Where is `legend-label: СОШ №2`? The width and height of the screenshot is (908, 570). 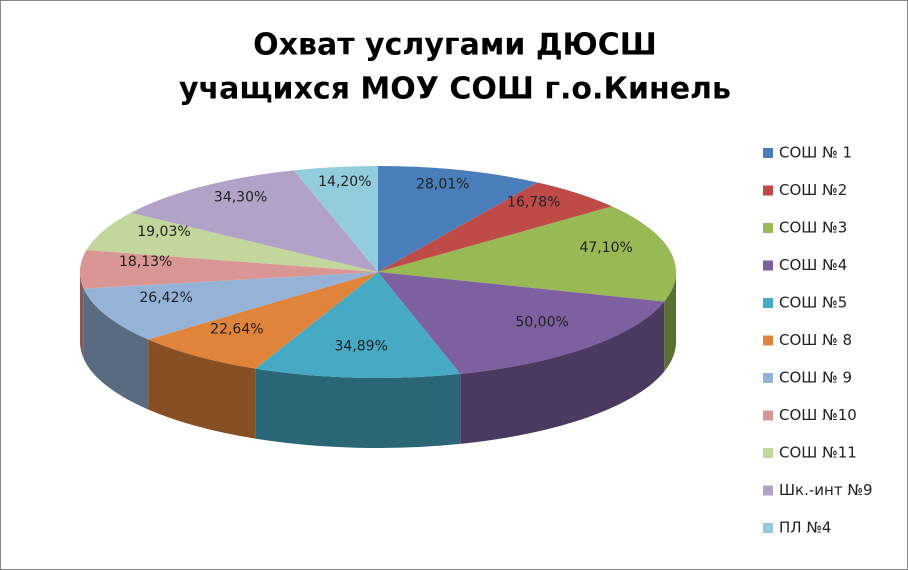
legend-label: СОШ №2 is located at coordinates (813, 190).